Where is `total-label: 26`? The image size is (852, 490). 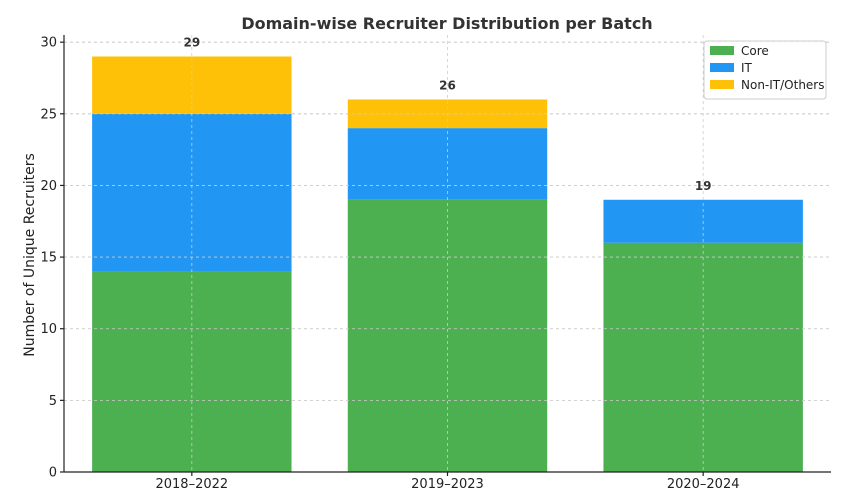 total-label: 26 is located at coordinates (447, 85).